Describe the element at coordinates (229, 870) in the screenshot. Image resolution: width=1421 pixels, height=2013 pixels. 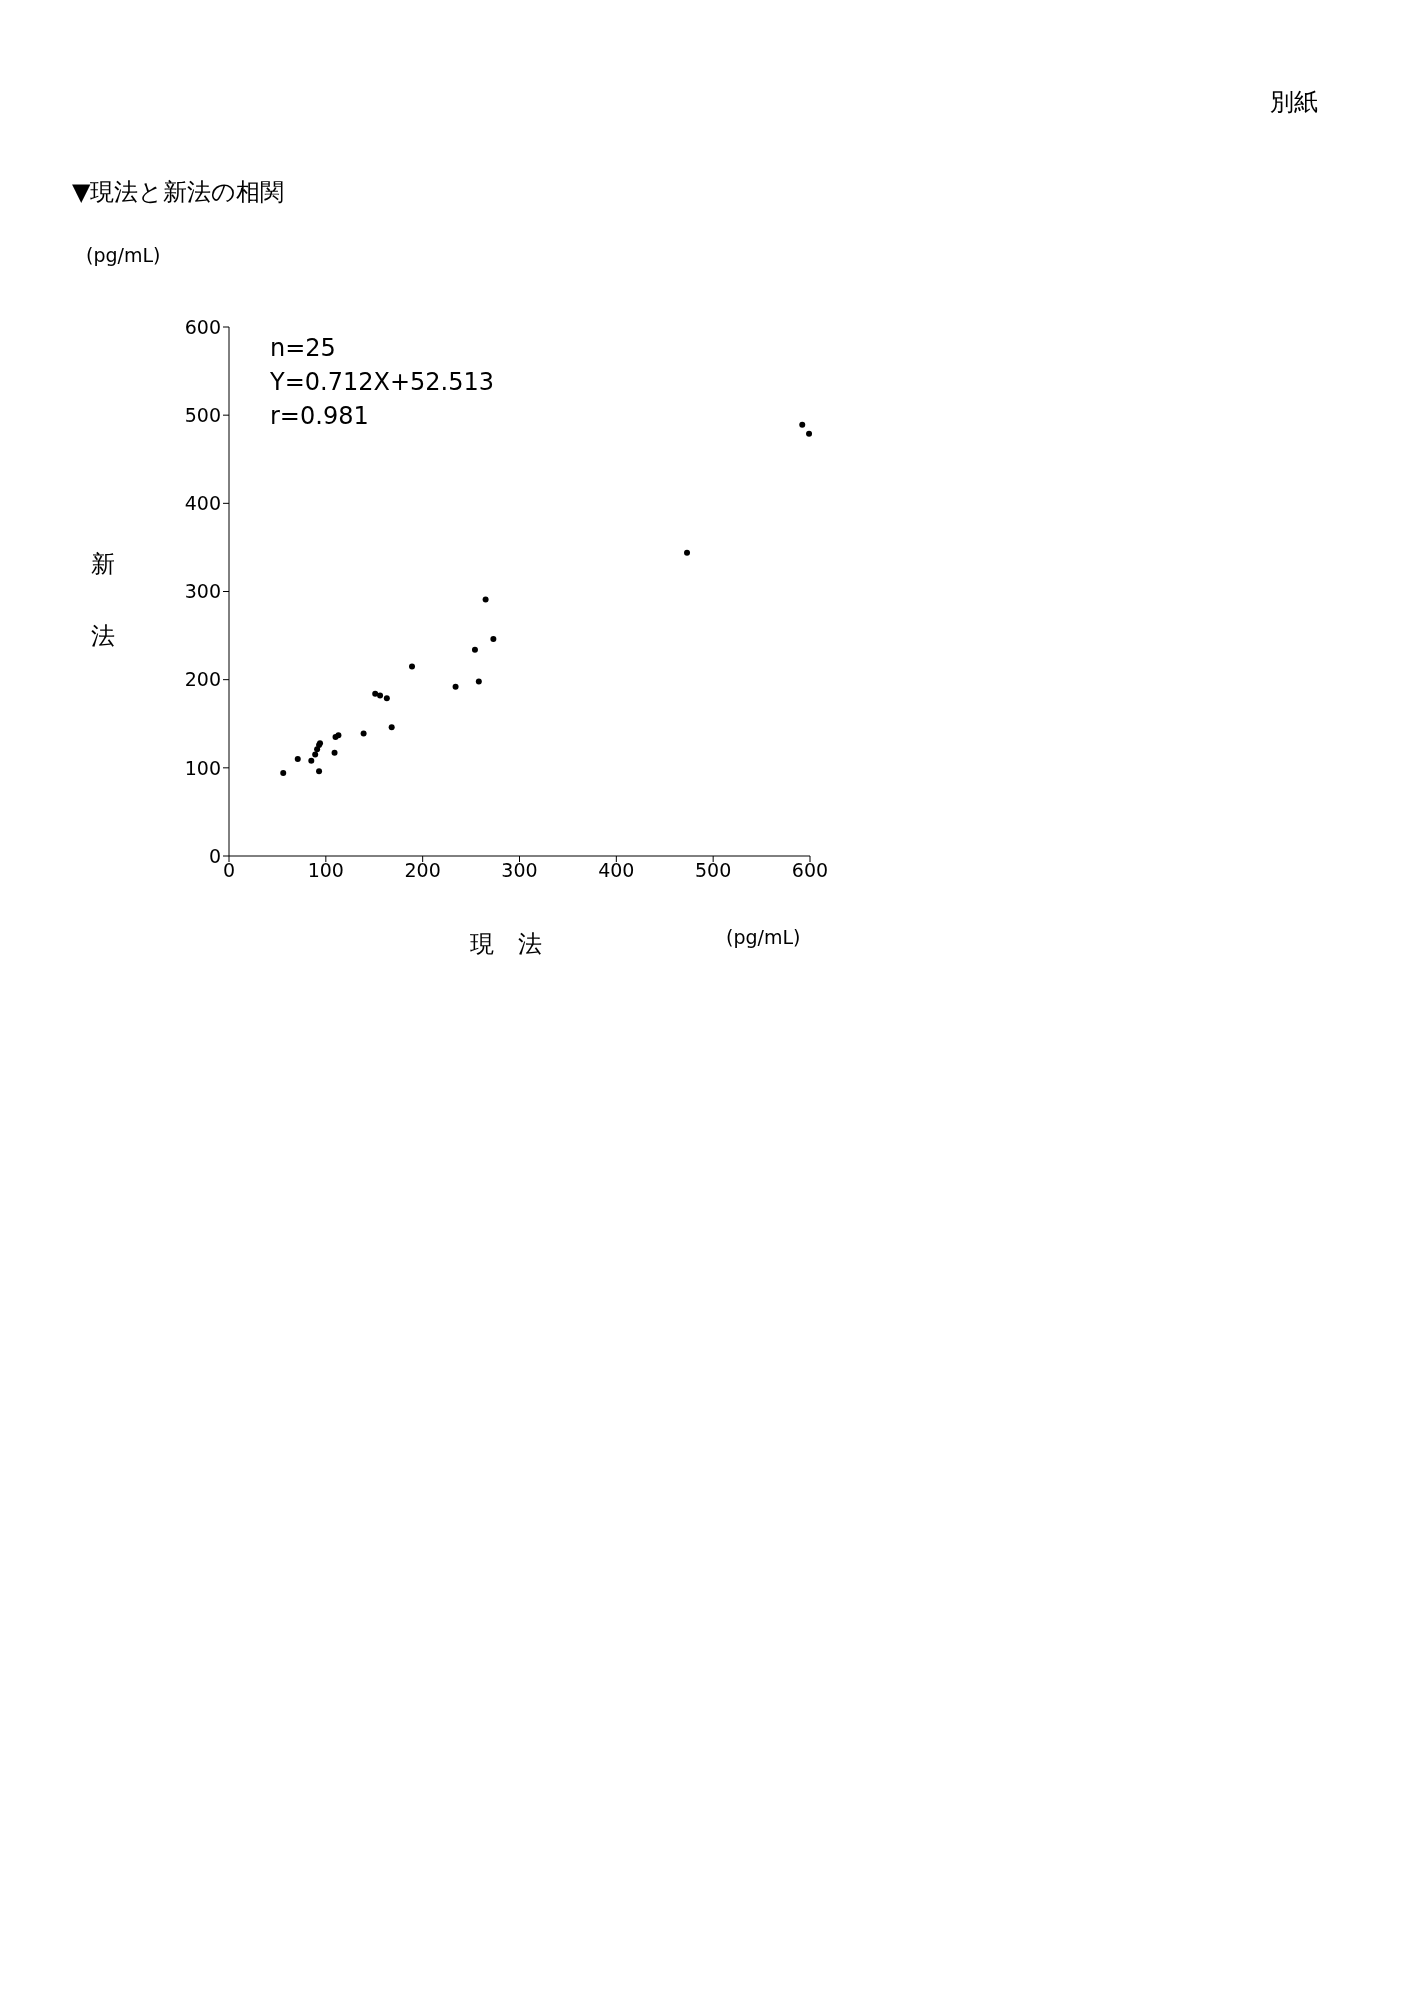
I see `x-tick-label: 0` at that location.